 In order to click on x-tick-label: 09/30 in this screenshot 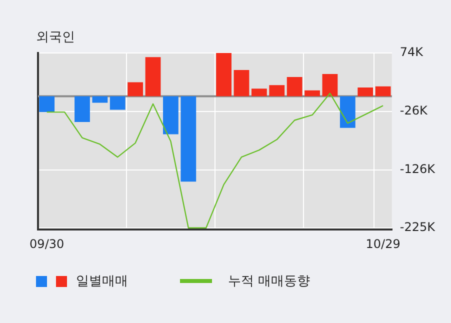, I will do `click(47, 243)`.